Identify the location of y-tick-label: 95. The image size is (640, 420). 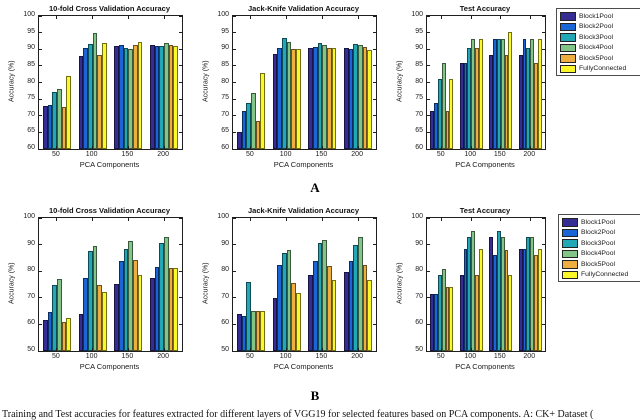
(419, 31).